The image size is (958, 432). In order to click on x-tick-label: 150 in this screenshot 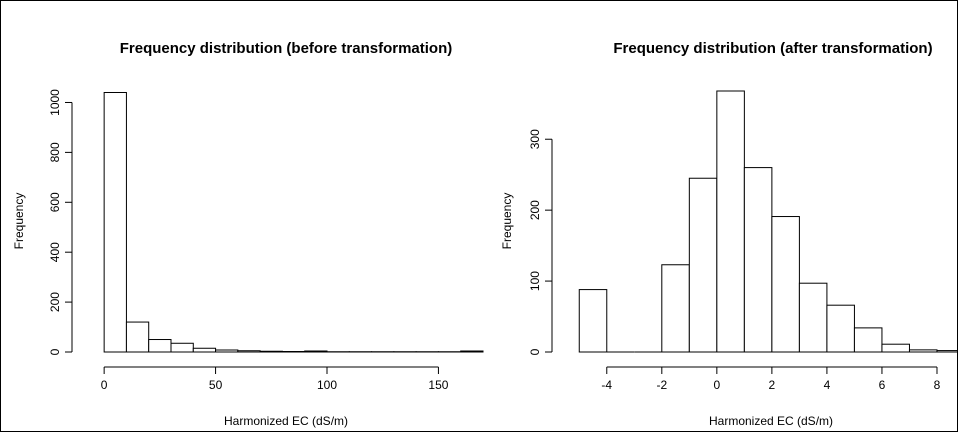, I will do `click(438, 385)`.